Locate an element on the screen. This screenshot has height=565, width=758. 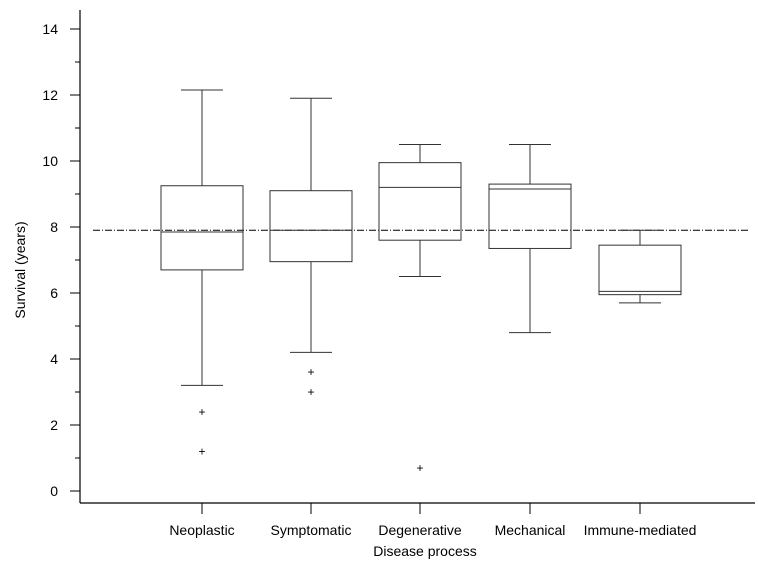
box-mechanical is located at coordinates (530, 239).